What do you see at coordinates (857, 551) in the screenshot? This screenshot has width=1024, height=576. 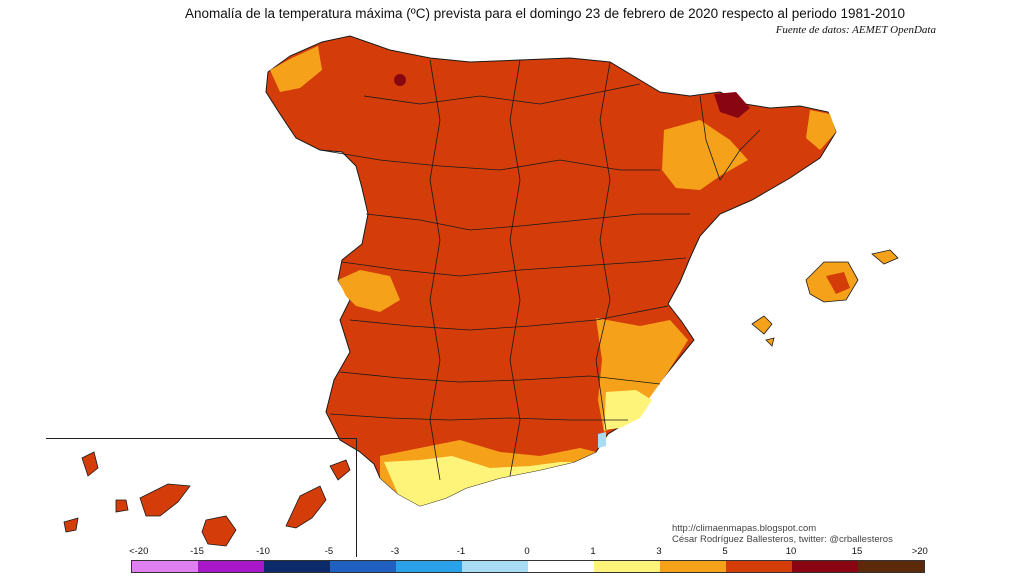 I see `legend-tick-label: 15` at bounding box center [857, 551].